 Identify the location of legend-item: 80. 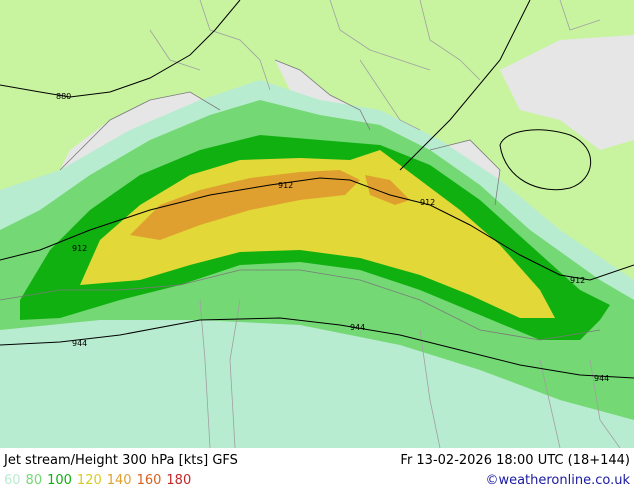
(34, 480).